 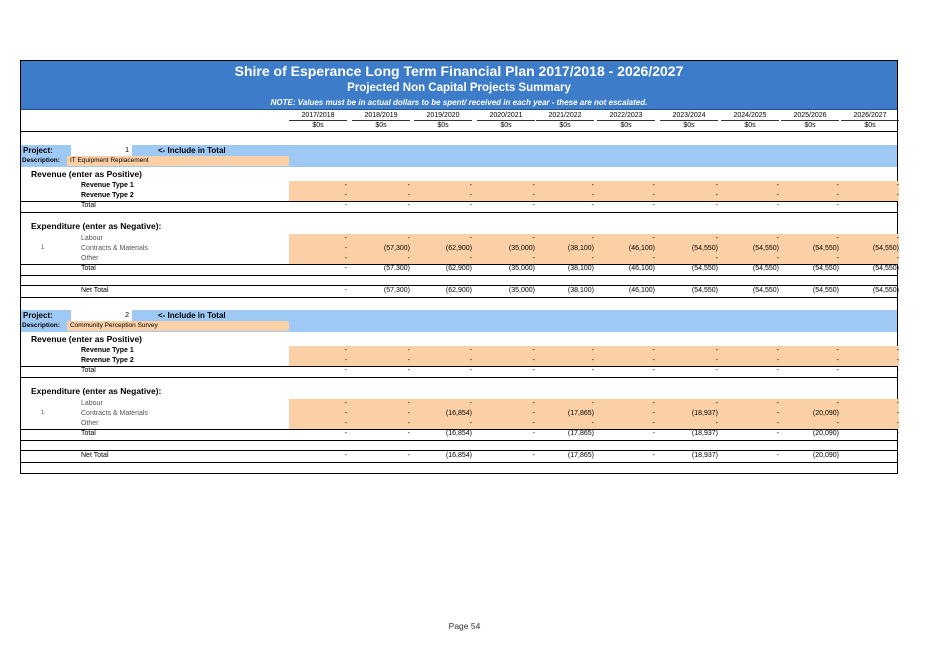 I want to click on expenditure-total-value: (16,854), so click(x=458, y=433).